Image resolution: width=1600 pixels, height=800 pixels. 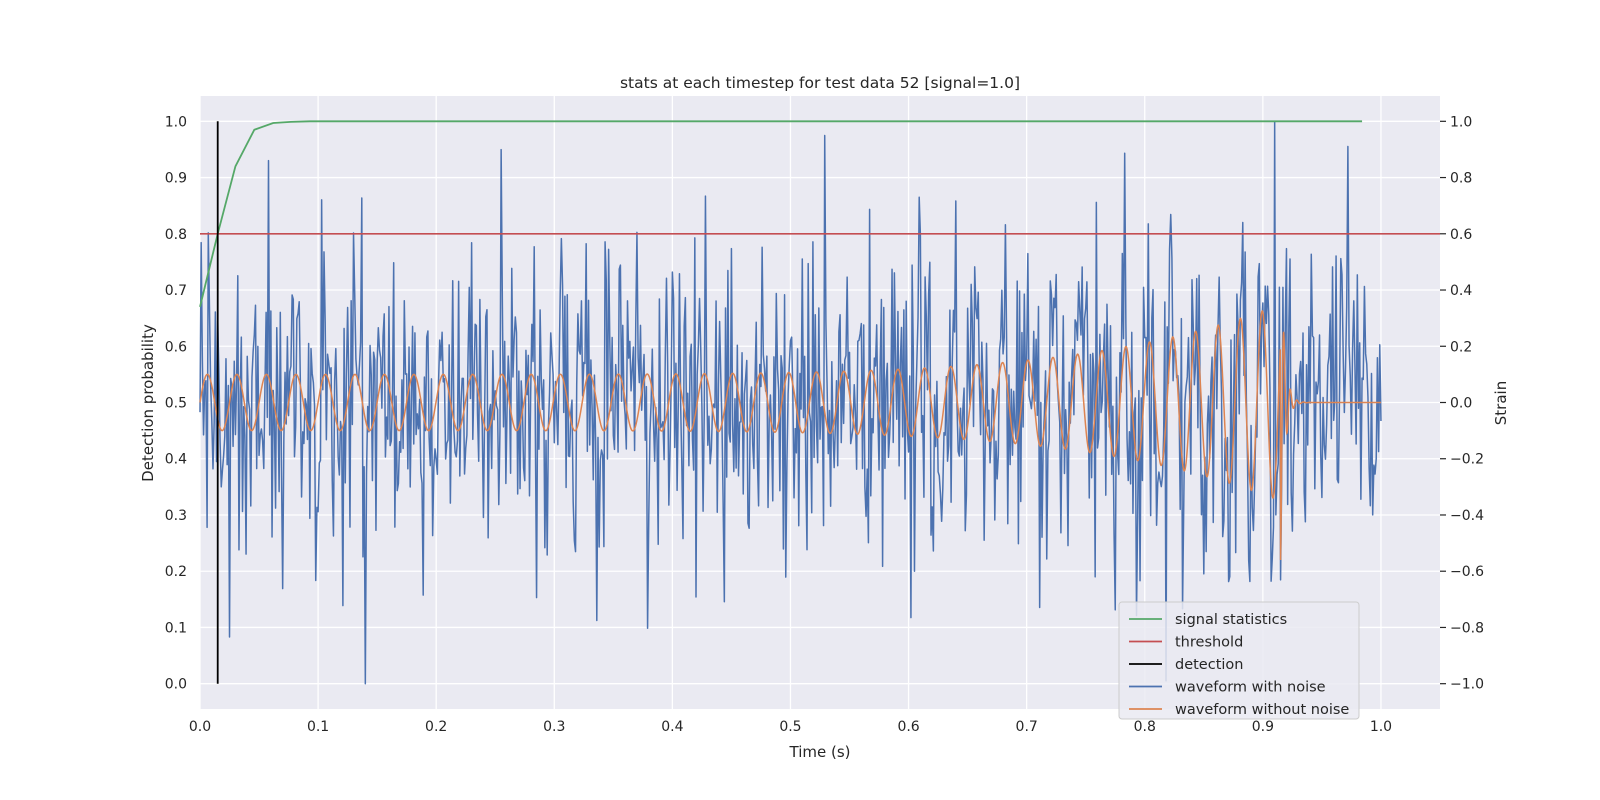 What do you see at coordinates (176, 235) in the screenshot?
I see `y-left-tick-label: 0.8` at bounding box center [176, 235].